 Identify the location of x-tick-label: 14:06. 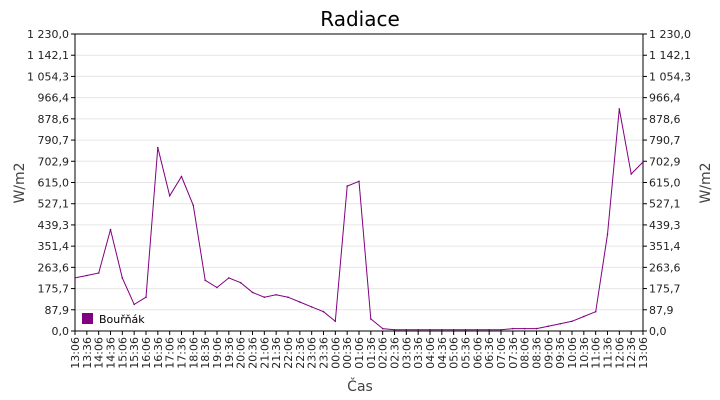
(99, 353).